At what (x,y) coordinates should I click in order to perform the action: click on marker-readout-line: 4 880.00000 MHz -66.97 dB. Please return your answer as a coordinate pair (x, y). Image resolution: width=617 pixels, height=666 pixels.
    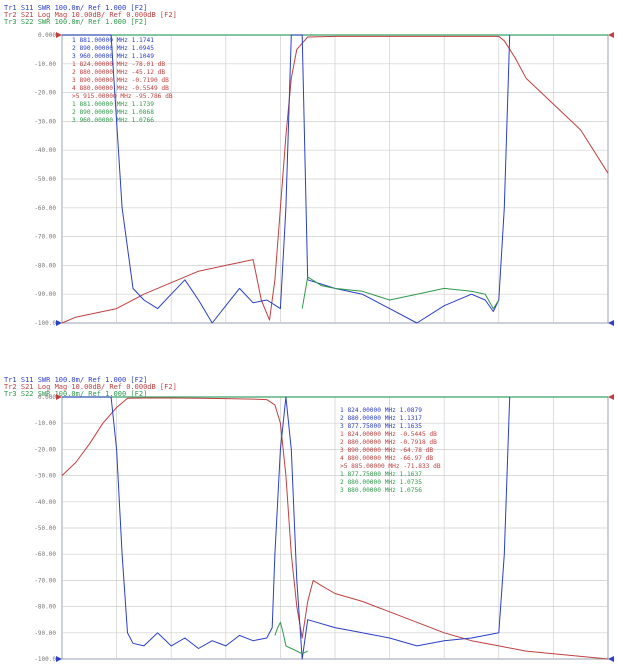
    Looking at the image, I should click on (386, 458).